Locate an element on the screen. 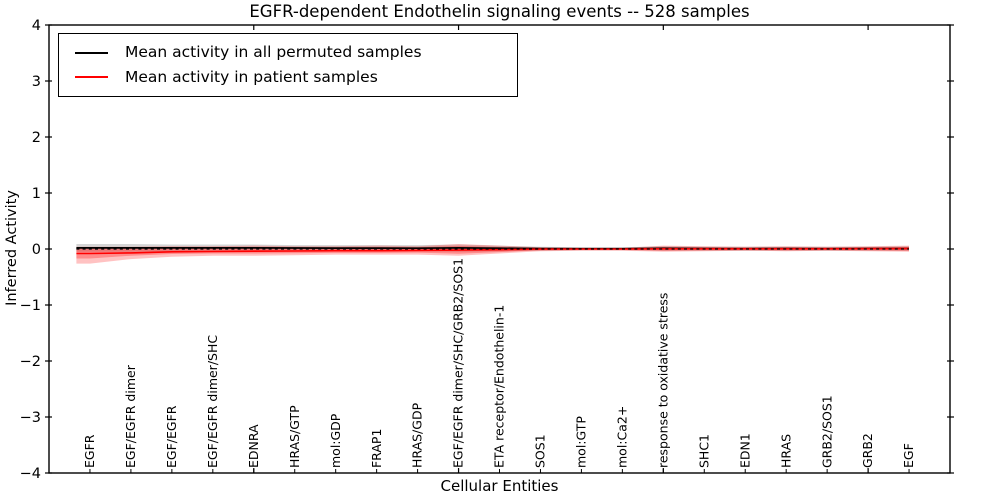  category-label: FRAP1 is located at coordinates (376, 448).